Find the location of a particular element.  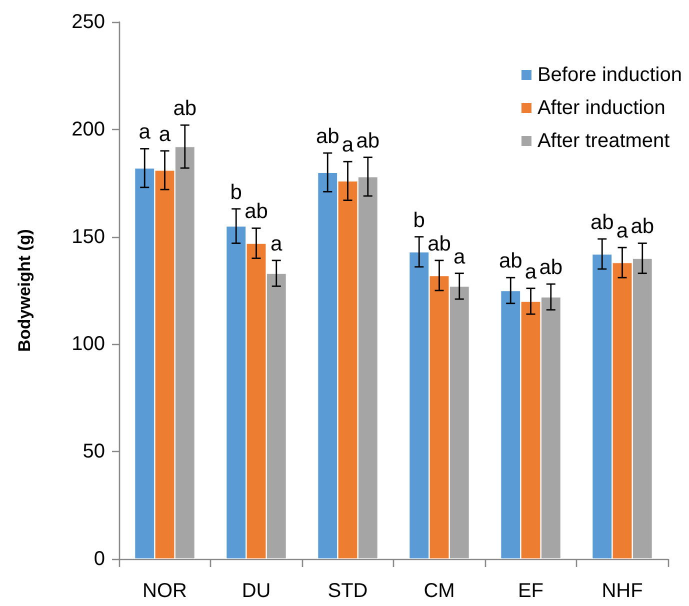

x-tick-label: STD is located at coordinates (348, 591).